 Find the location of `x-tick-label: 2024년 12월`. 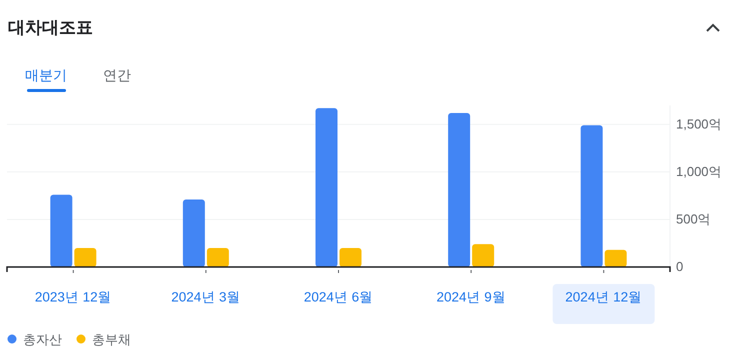

x-tick-label: 2024년 12월 is located at coordinates (603, 297).